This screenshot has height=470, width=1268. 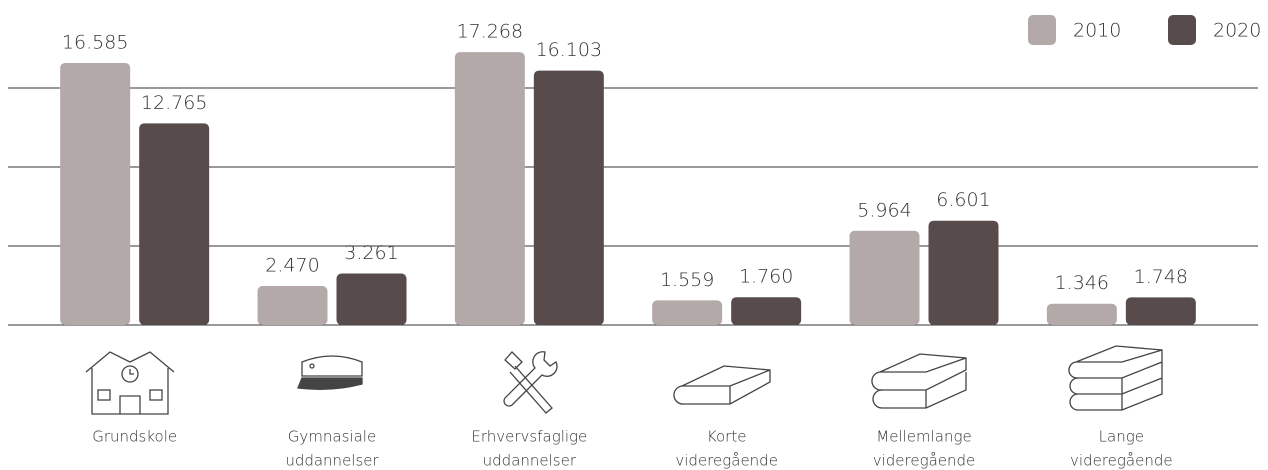 I want to click on value-label: 3.261, so click(x=371, y=253).